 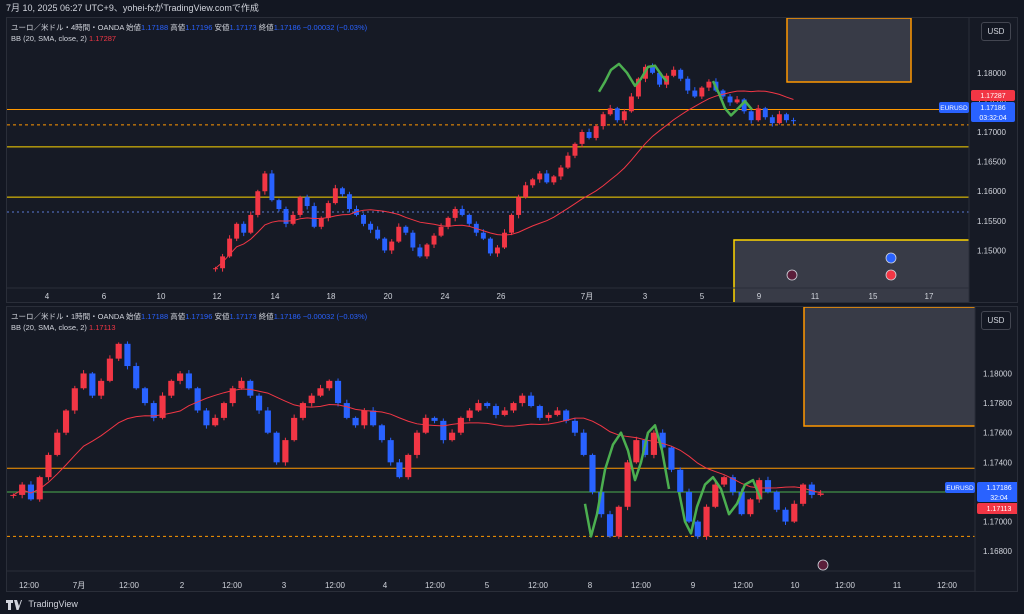 What do you see at coordinates (590, 585) in the screenshot?
I see `time-tick-label: 8` at bounding box center [590, 585].